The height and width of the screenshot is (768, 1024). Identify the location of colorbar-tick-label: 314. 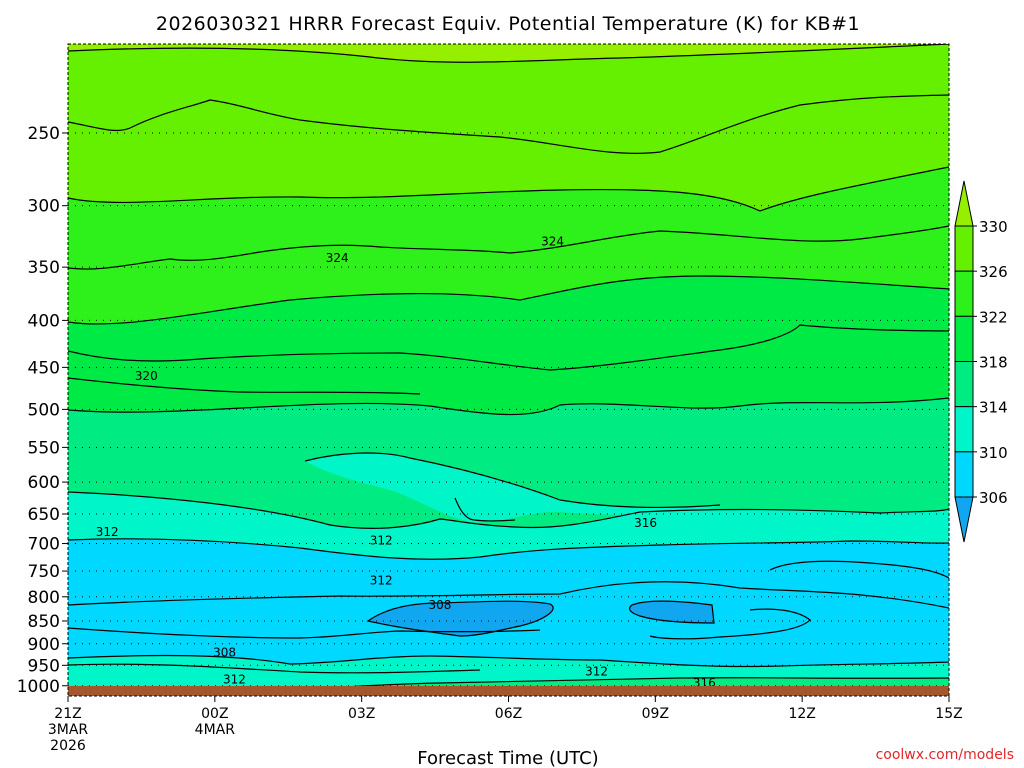
(993, 408).